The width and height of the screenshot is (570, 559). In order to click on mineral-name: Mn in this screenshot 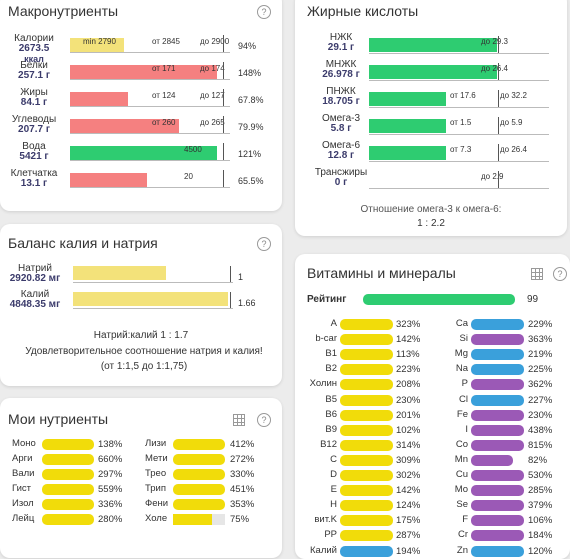, I will do `click(461, 459)`.